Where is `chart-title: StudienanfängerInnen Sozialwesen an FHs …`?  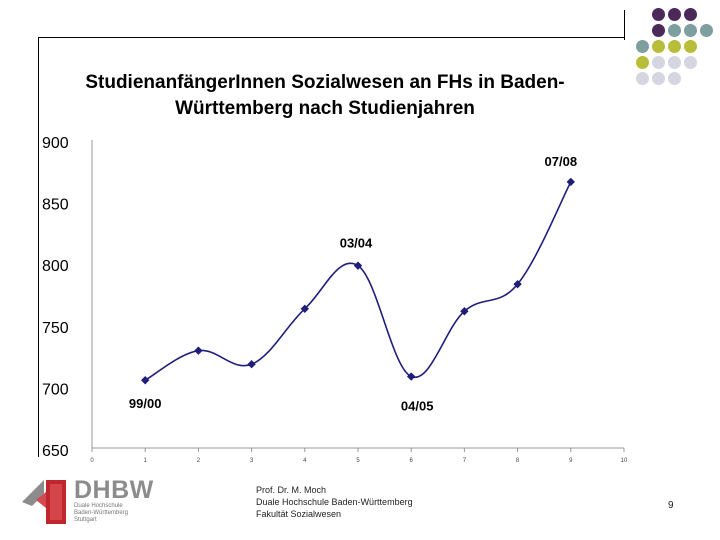
chart-title: StudienanfängerInnen Sozialwesen an FHs … is located at coordinates (325, 95).